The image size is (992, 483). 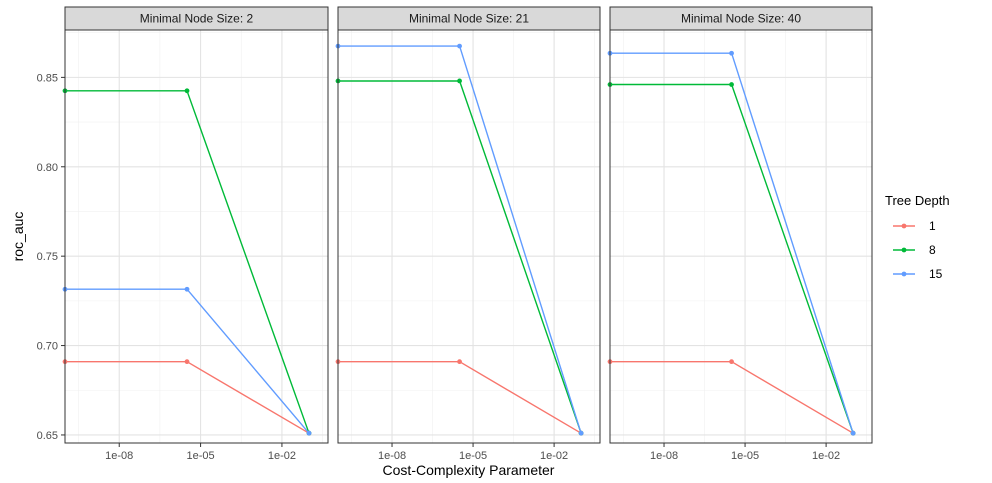 What do you see at coordinates (914, 226) in the screenshot?
I see `legend-item: 1` at bounding box center [914, 226].